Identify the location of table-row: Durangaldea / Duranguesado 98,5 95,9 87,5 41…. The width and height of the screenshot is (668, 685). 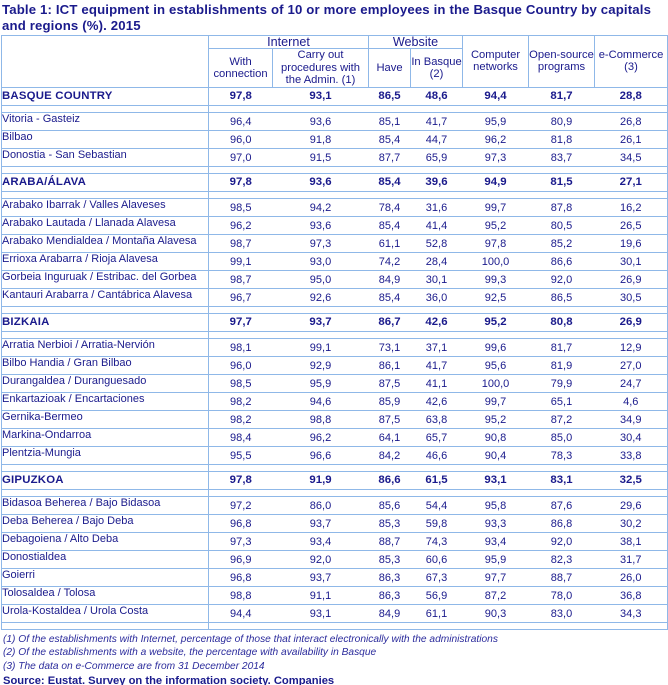
(334, 382).